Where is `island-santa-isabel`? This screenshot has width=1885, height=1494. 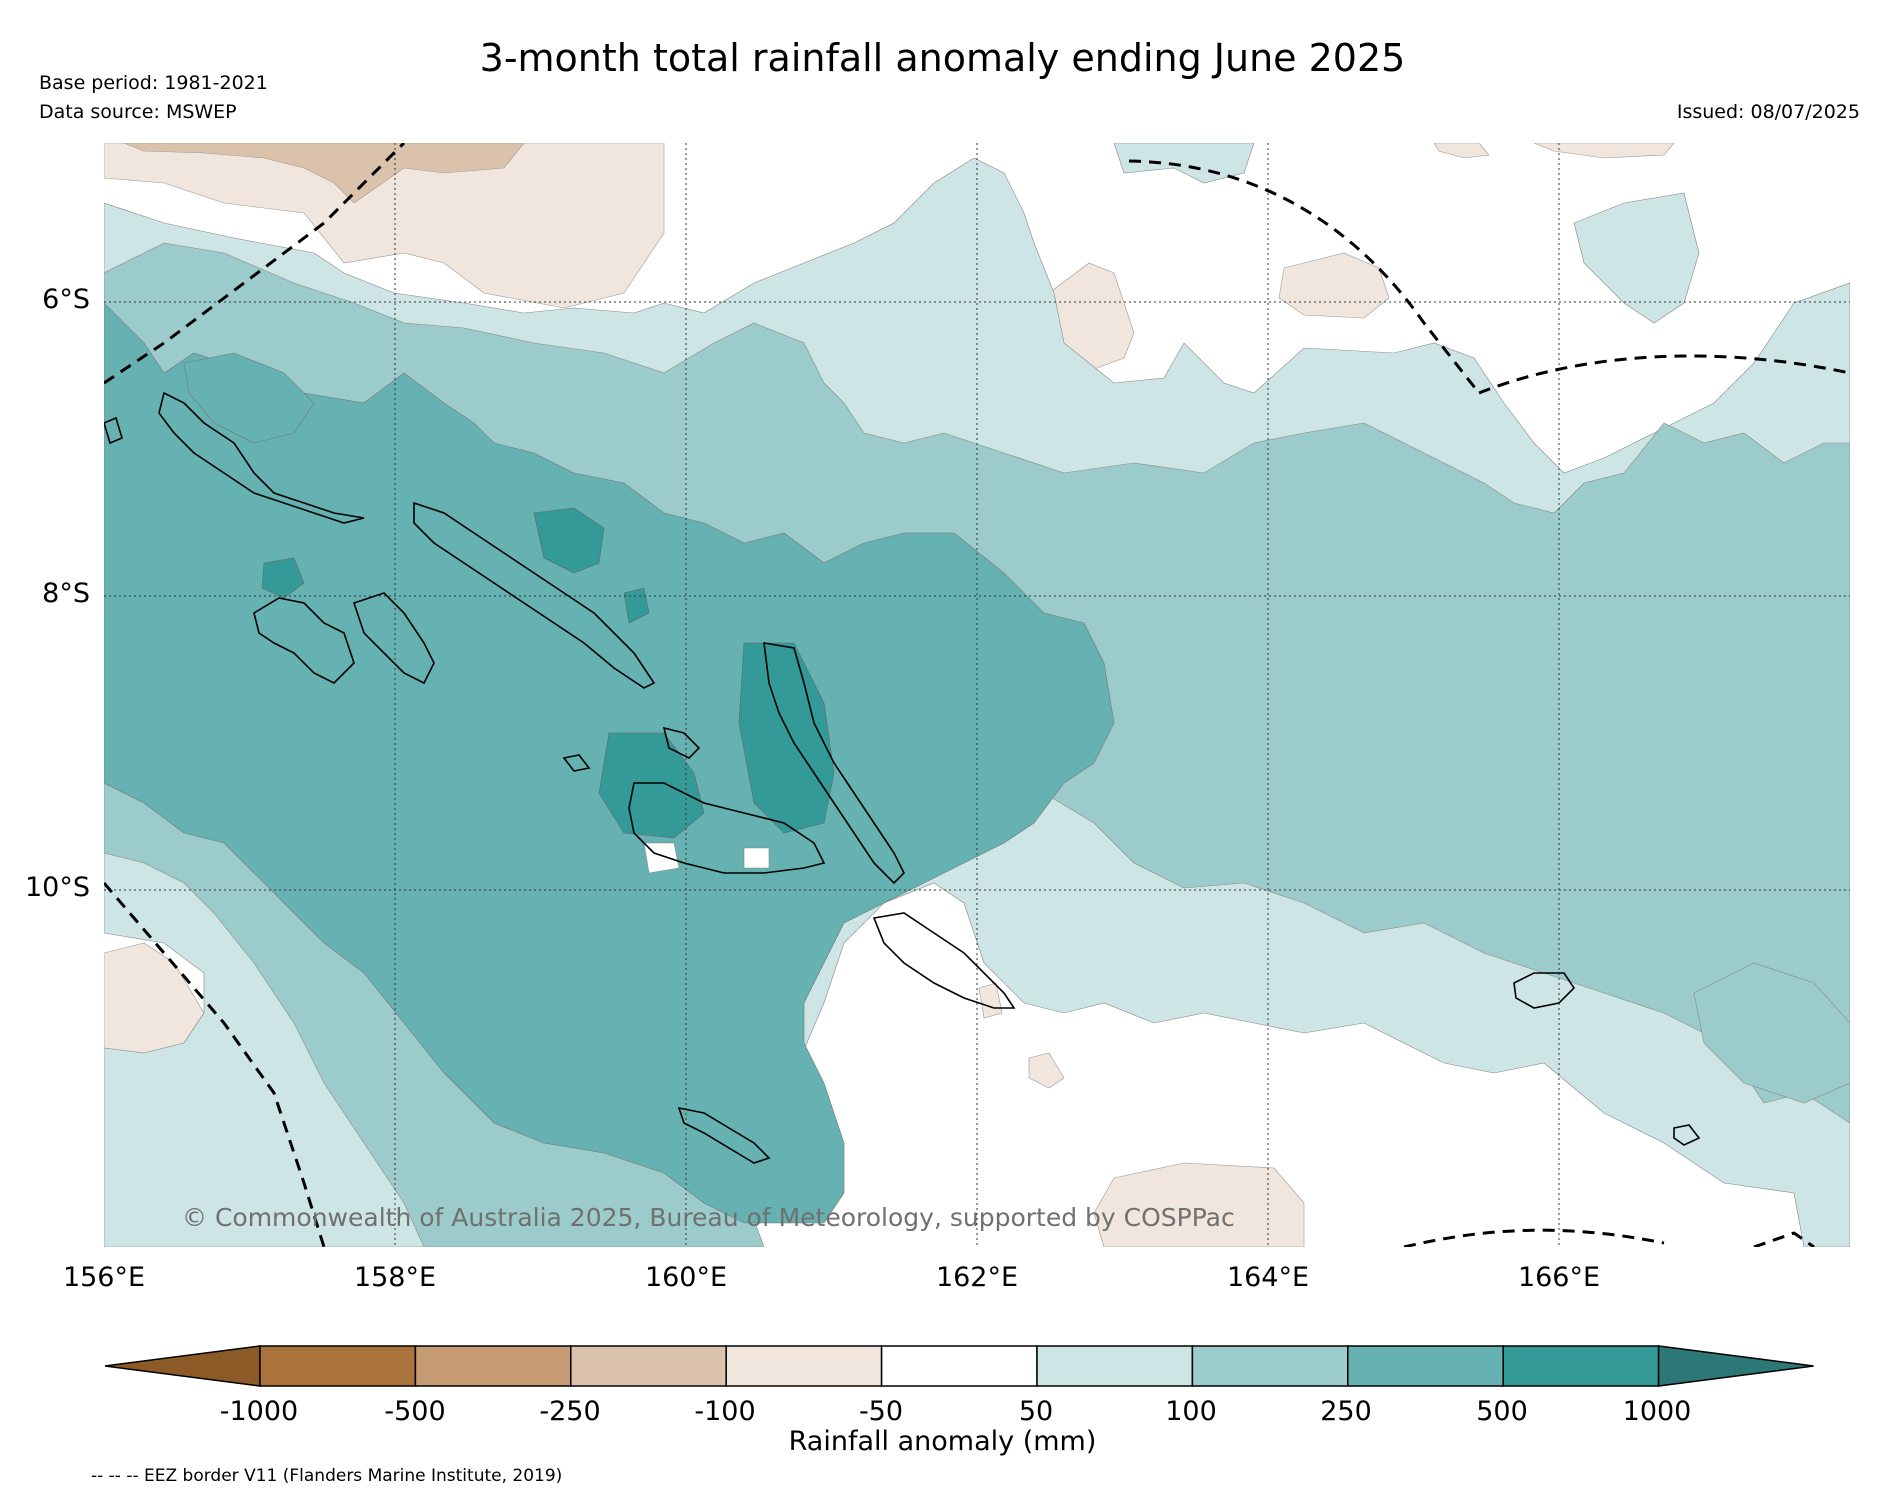
island-santa-isabel is located at coordinates (534, 595).